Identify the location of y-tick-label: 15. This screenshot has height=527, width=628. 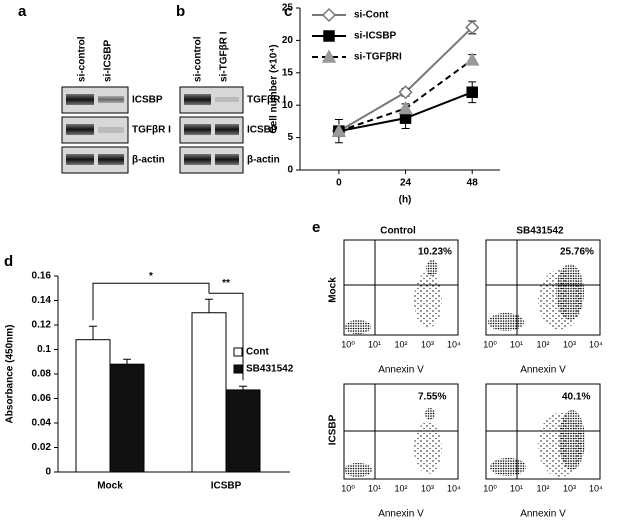
(288, 72).